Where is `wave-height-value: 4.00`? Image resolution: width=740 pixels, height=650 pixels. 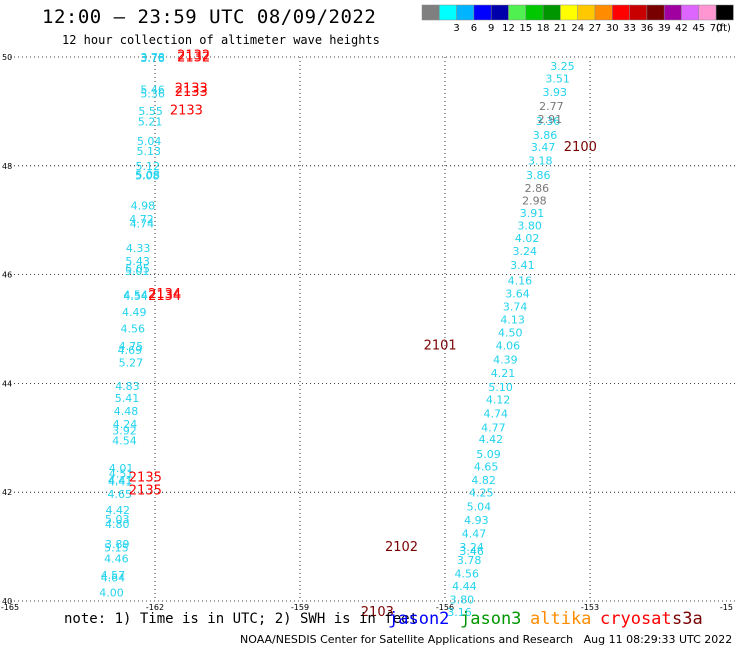 wave-height-value: 4.00 is located at coordinates (111, 593).